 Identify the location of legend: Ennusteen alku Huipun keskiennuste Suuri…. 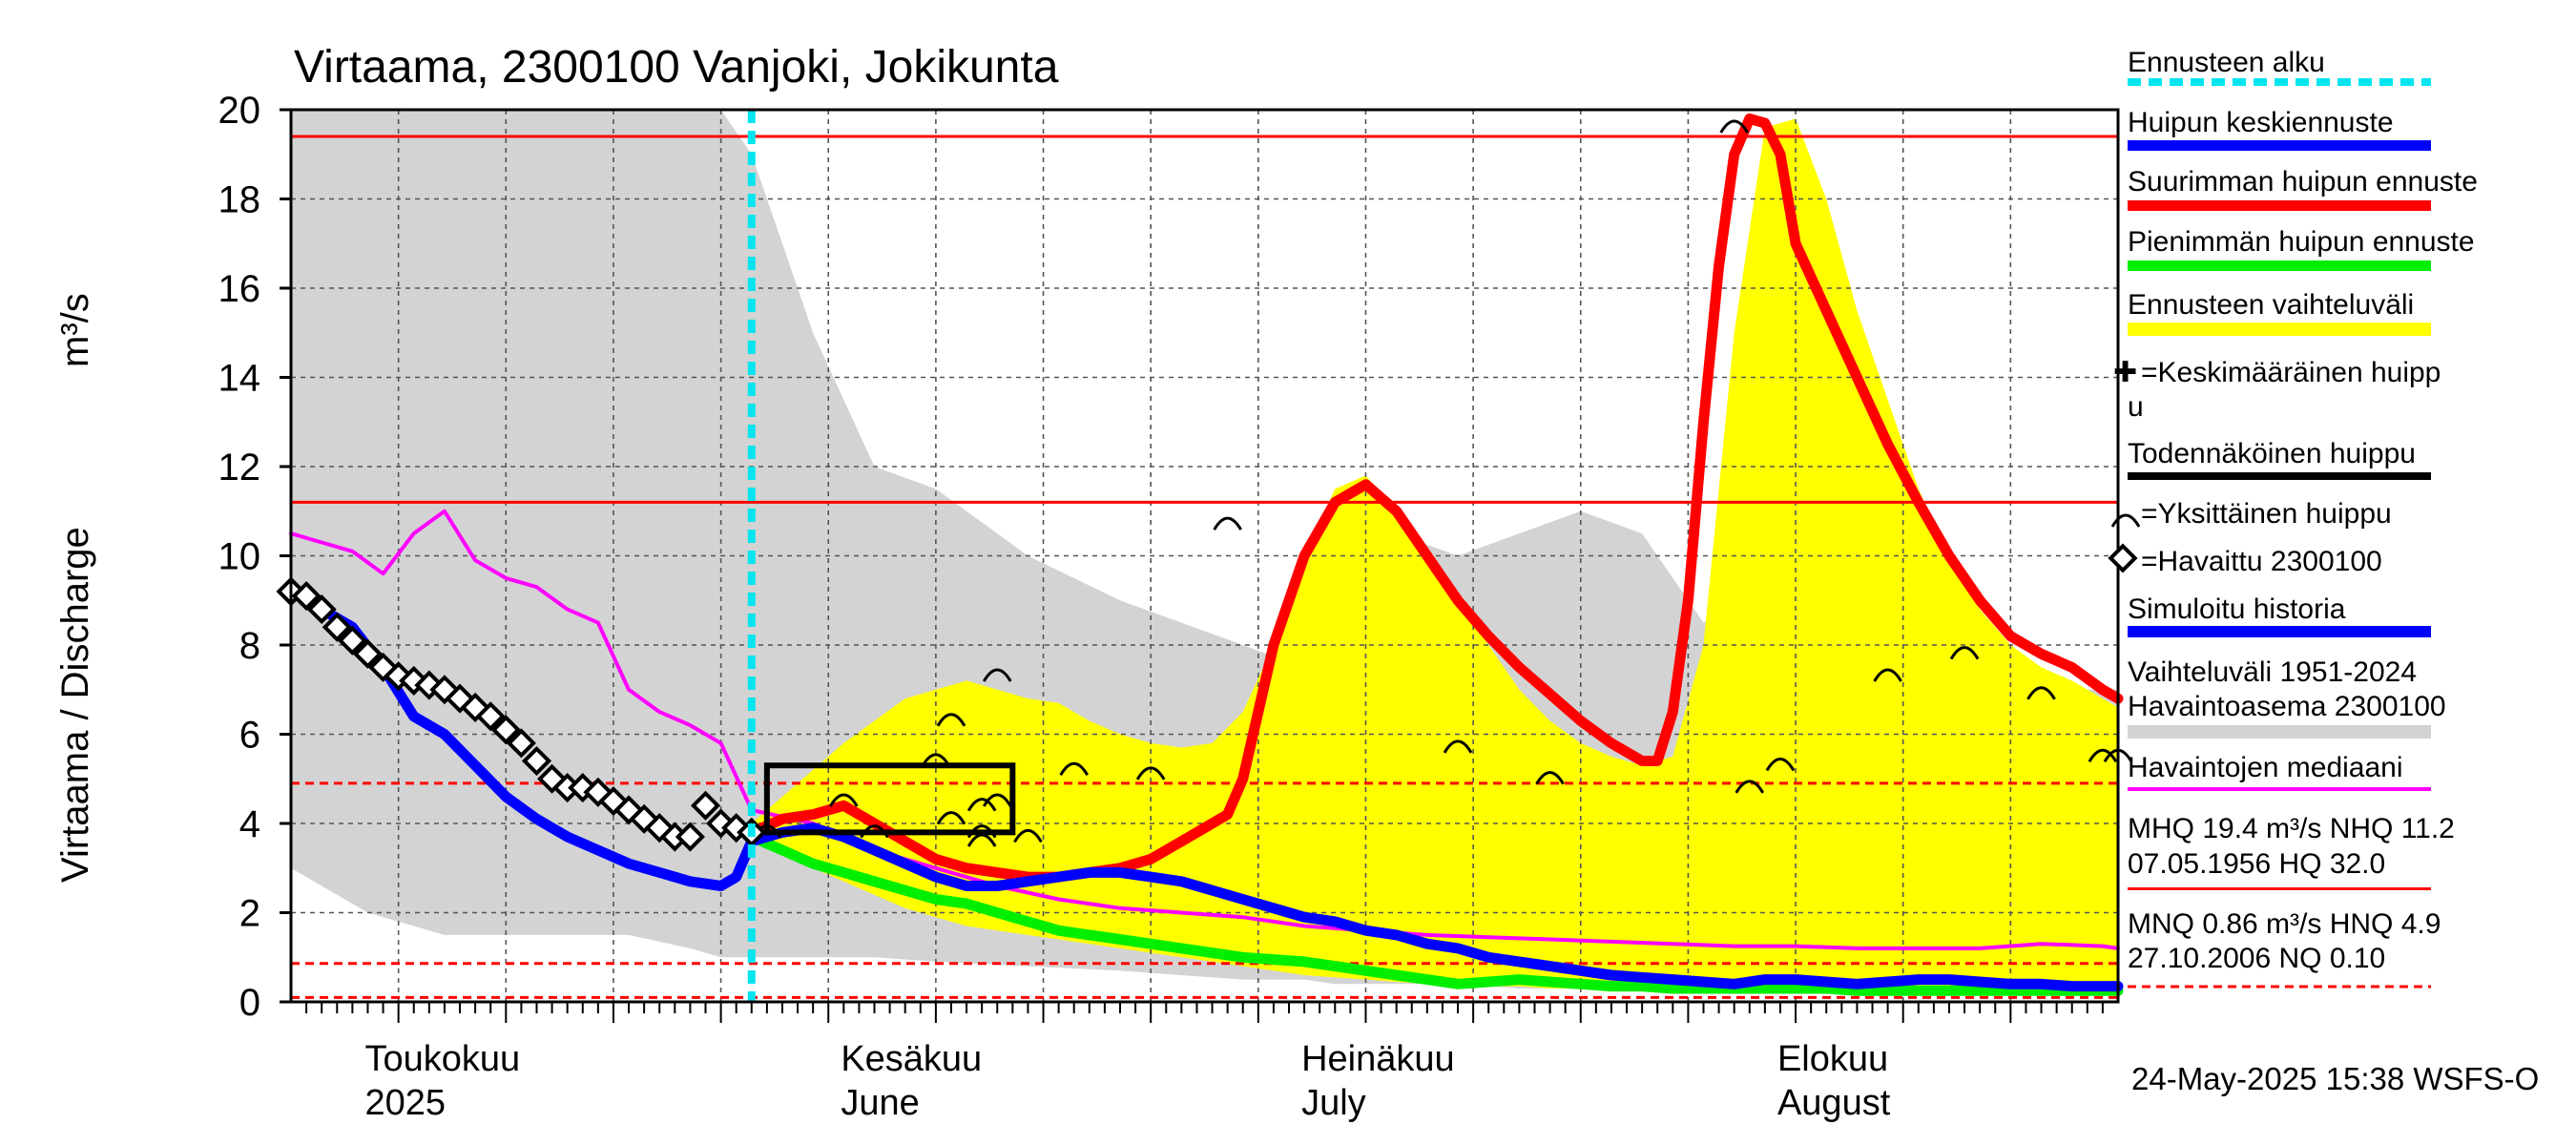
(2293, 518).